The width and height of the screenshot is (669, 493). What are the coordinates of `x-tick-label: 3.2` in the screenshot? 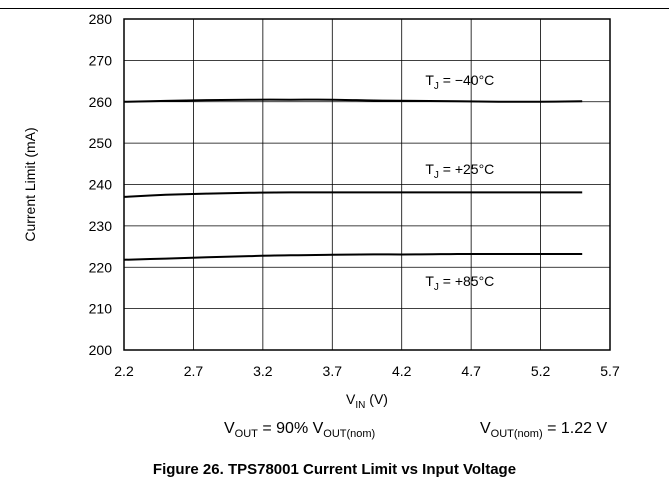 It's located at (263, 371).